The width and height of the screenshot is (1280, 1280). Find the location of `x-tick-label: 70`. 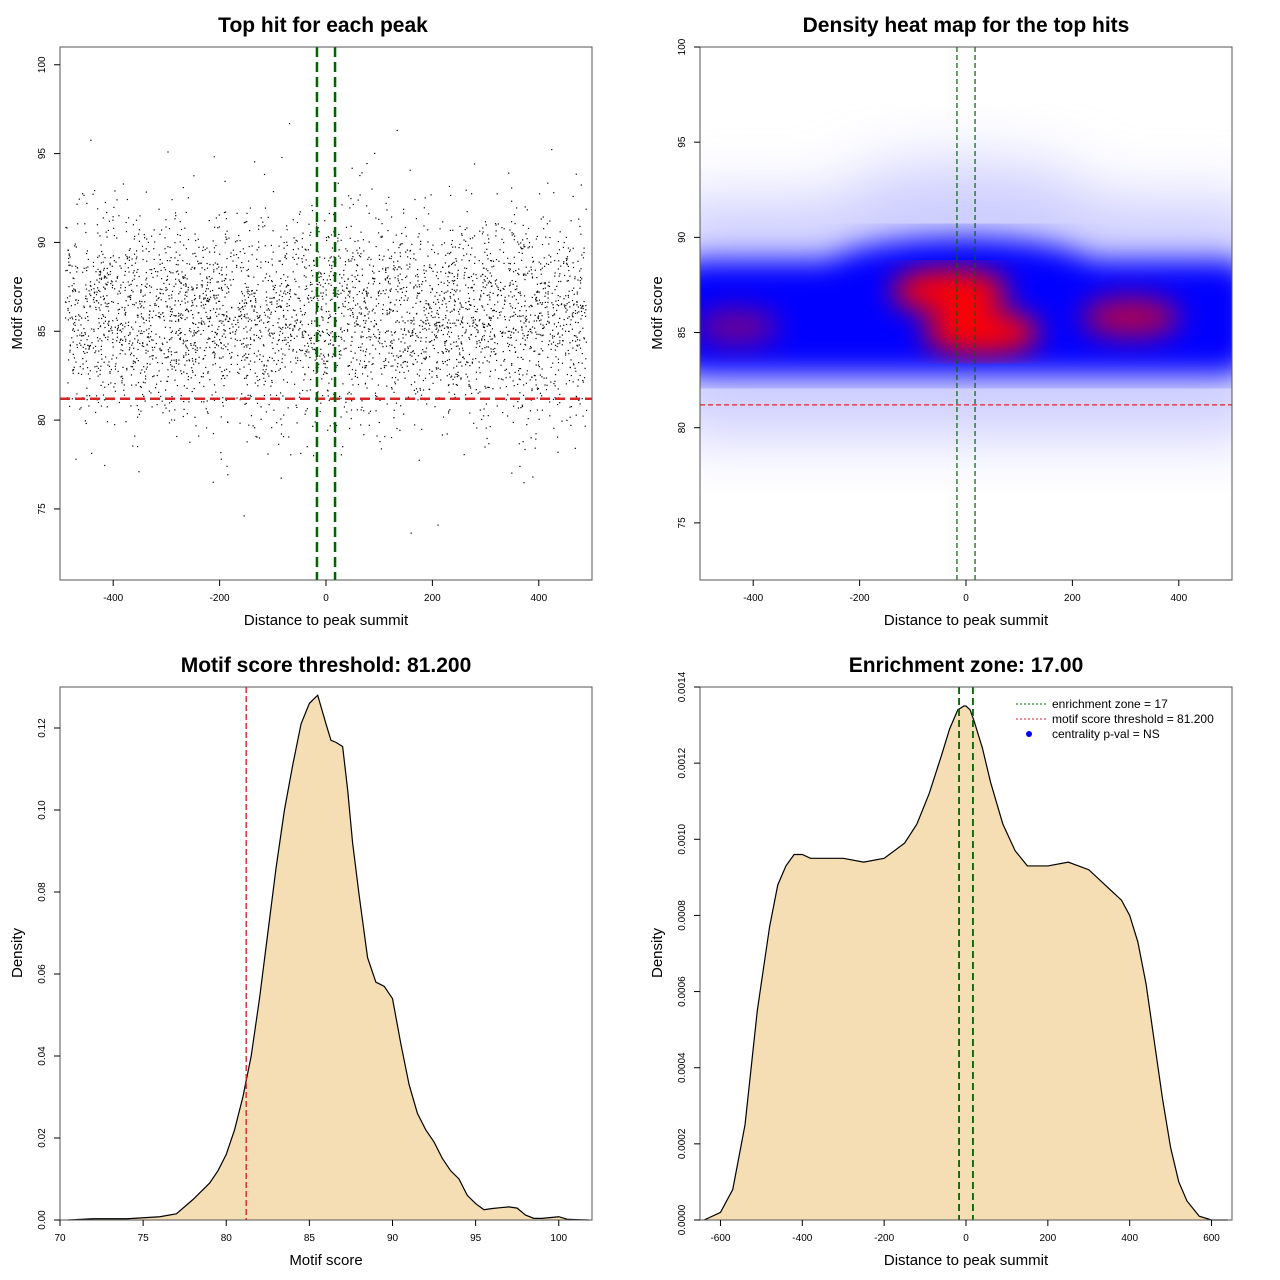

x-tick-label: 70 is located at coordinates (60, 1238).